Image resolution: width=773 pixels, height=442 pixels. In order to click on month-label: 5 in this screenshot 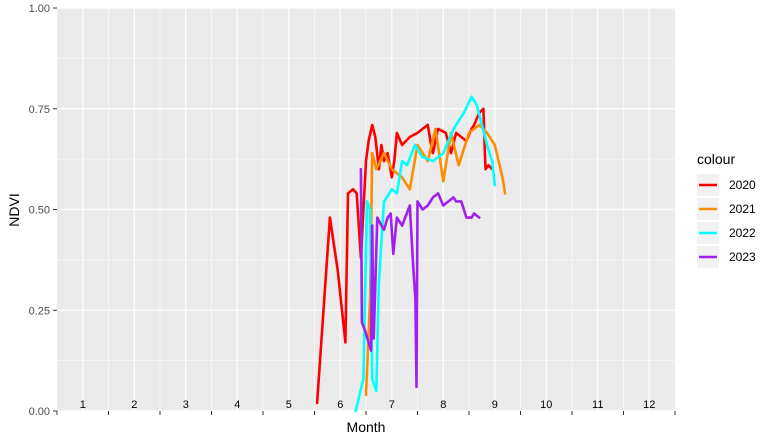, I will do `click(289, 405)`.